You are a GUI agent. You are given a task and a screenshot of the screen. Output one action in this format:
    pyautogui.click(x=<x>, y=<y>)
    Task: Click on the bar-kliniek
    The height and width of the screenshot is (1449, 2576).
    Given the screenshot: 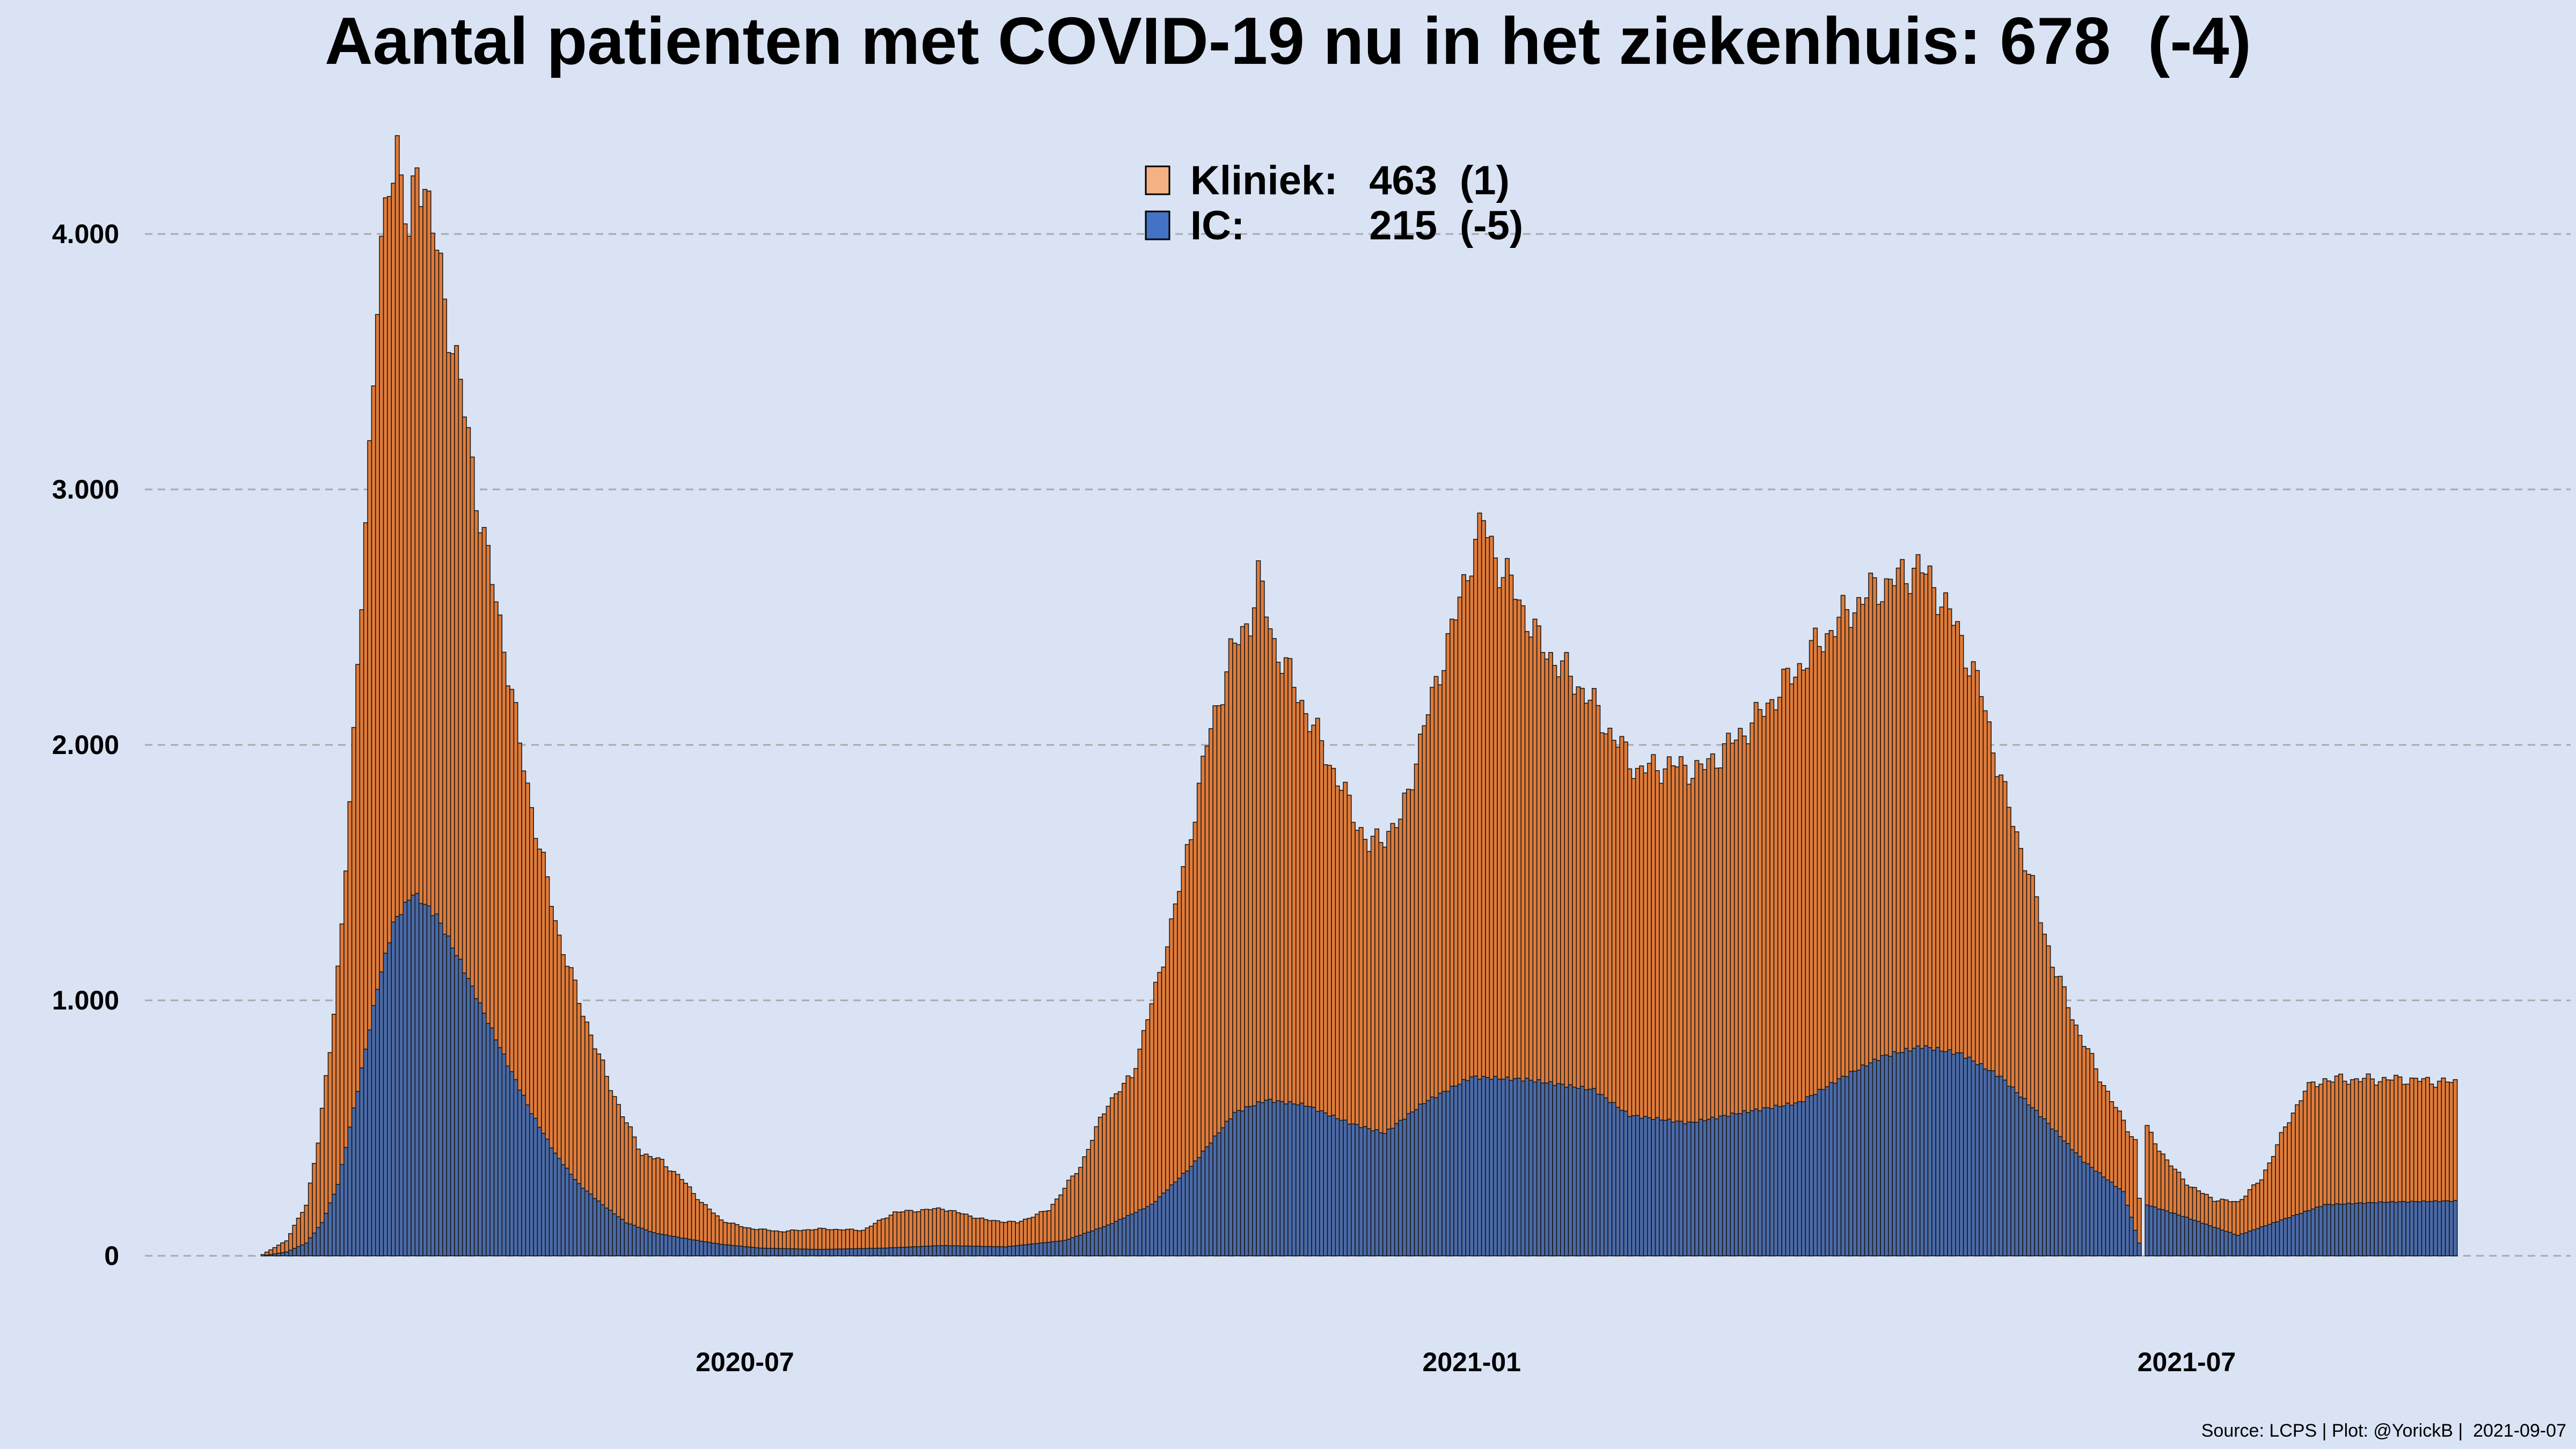 What is the action you would take?
    pyautogui.click(x=263, y=1255)
    